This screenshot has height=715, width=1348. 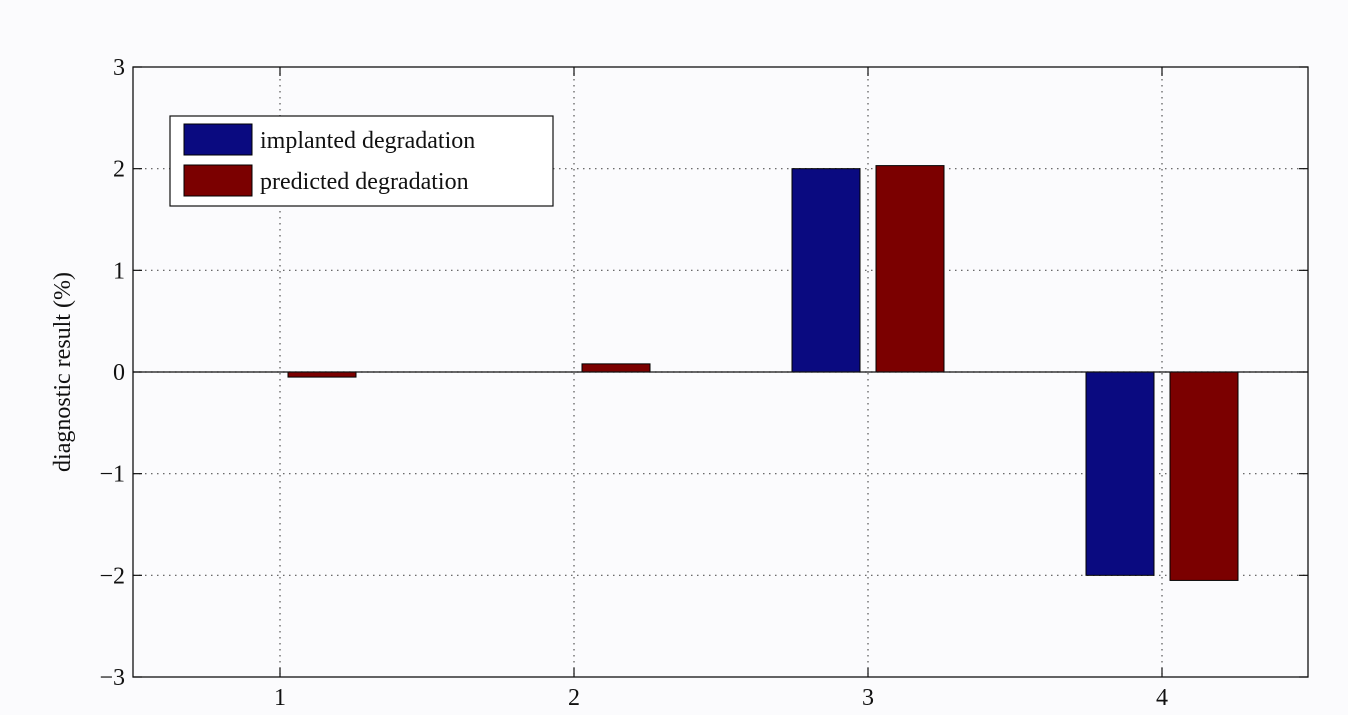 What do you see at coordinates (280, 697) in the screenshot?
I see `x-tick-label: 1` at bounding box center [280, 697].